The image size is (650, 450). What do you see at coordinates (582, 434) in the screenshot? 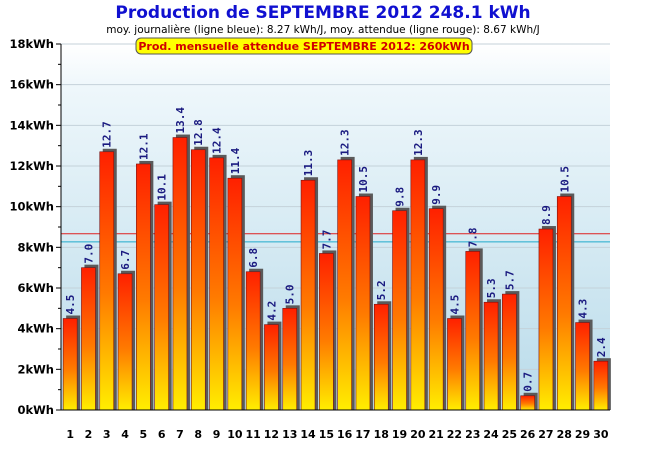
I see `x-tick-label: 29` at bounding box center [582, 434].